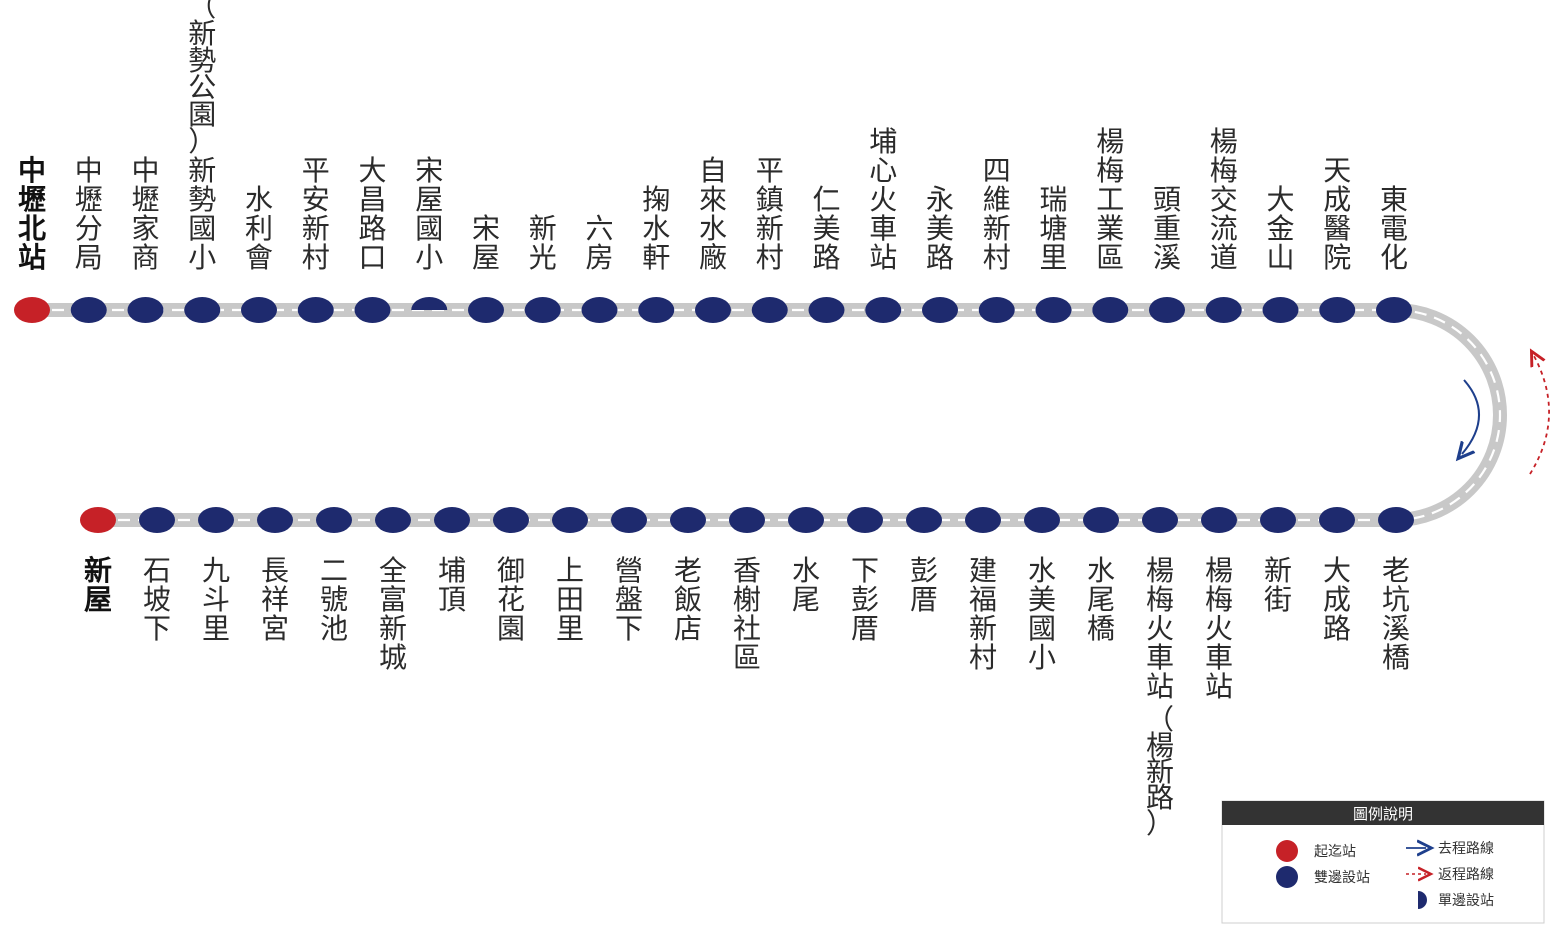 The height and width of the screenshot is (926, 1552). Describe the element at coordinates (316, 214) in the screenshot. I see `station-label: 平安新村` at that location.